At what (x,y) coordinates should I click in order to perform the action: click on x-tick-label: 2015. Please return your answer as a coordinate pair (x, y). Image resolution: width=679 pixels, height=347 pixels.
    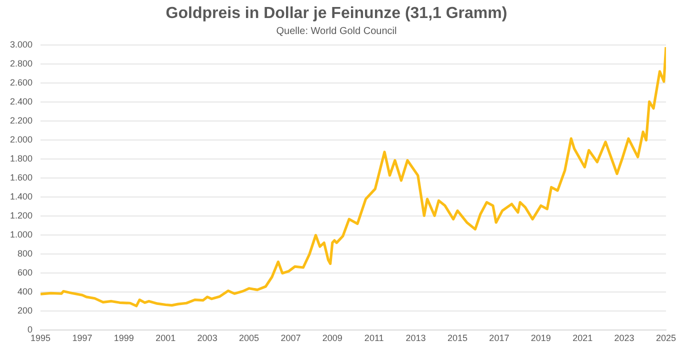
    Looking at the image, I should click on (457, 338).